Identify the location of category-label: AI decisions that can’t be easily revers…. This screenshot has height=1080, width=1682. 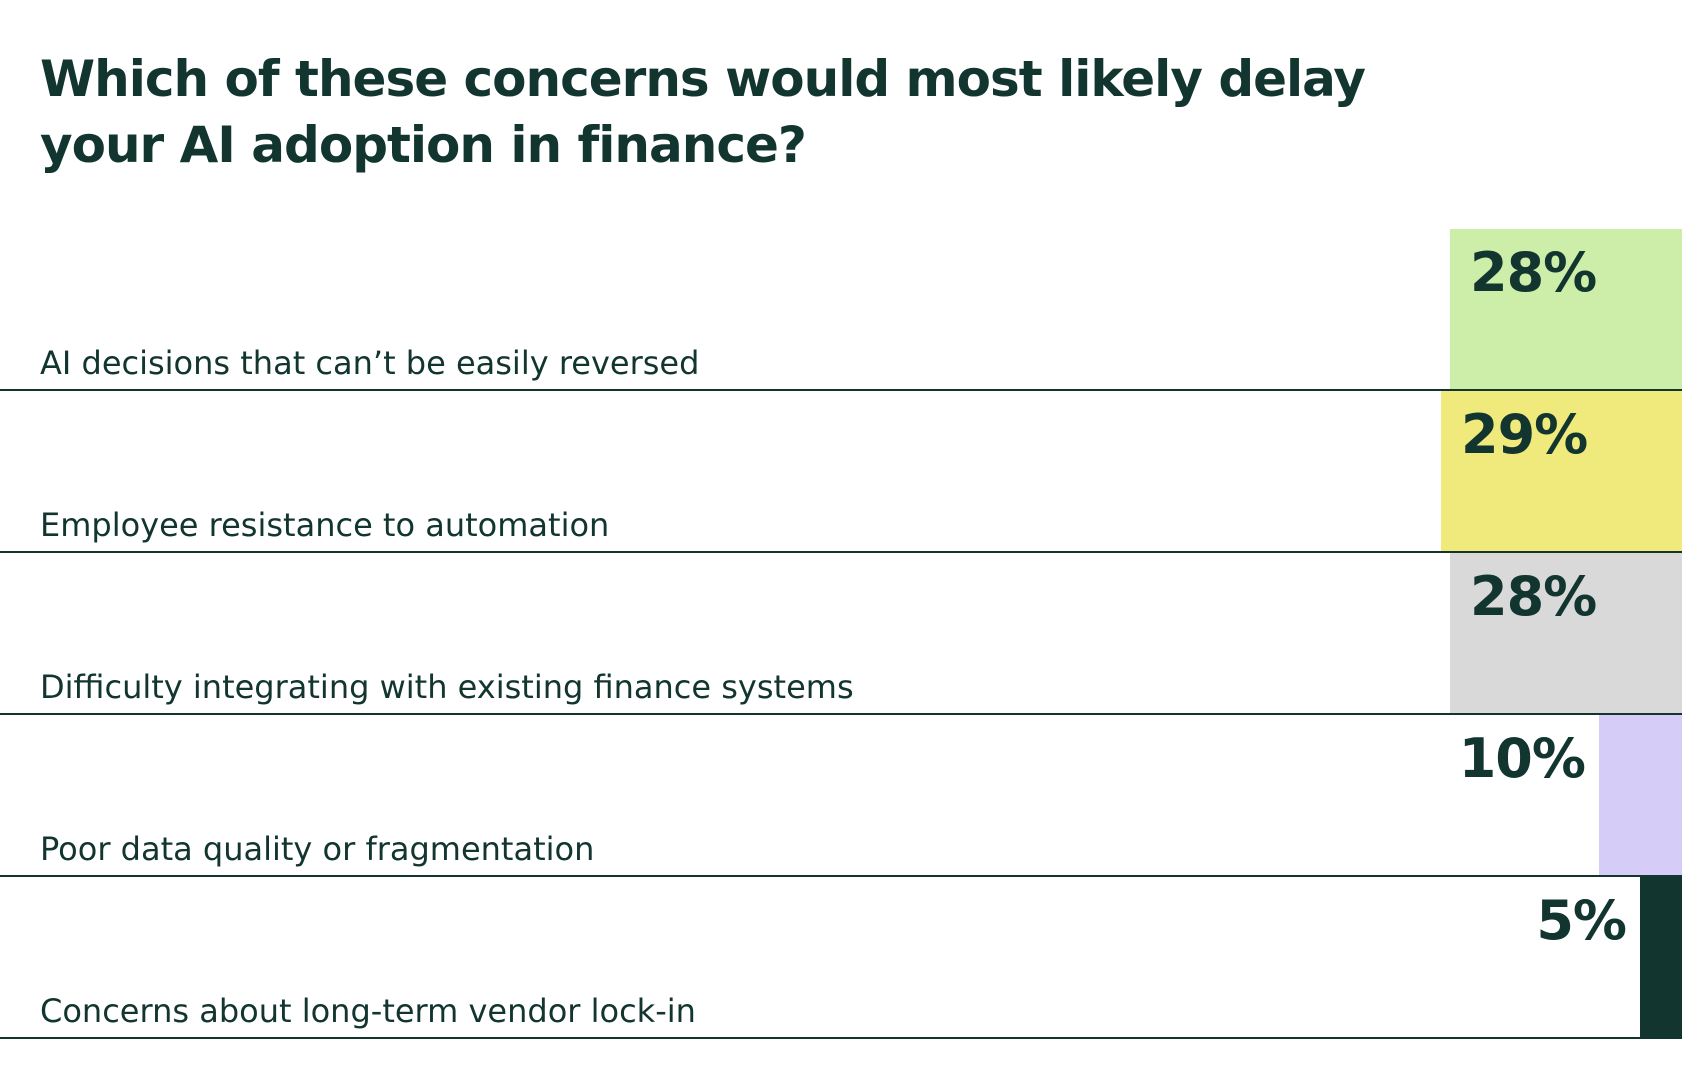
(370, 363).